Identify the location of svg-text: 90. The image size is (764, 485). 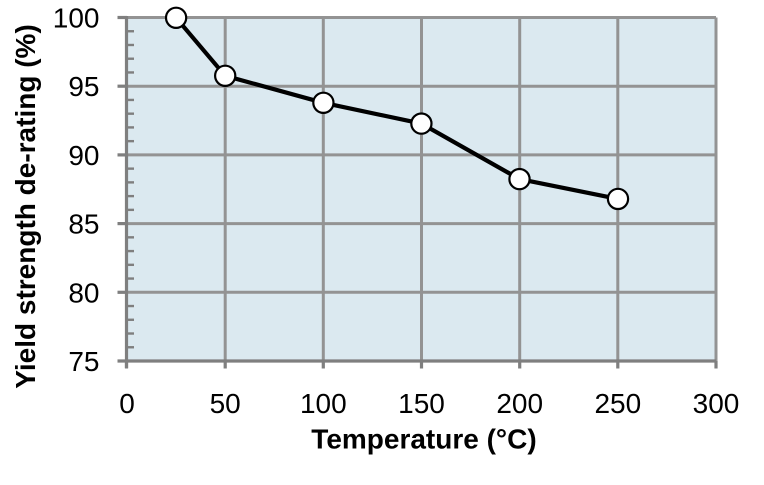
(83, 155).